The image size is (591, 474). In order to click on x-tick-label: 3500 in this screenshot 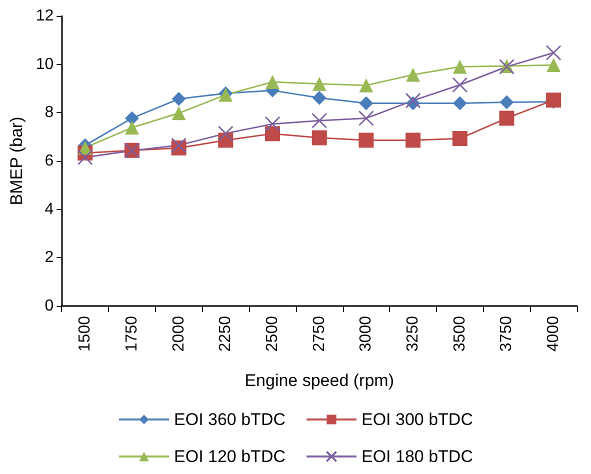, I will do `click(459, 334)`.